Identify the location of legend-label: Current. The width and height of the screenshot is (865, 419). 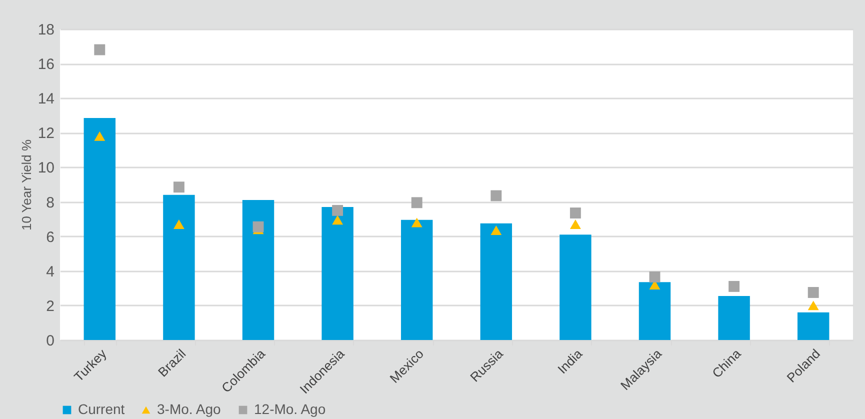
(101, 409).